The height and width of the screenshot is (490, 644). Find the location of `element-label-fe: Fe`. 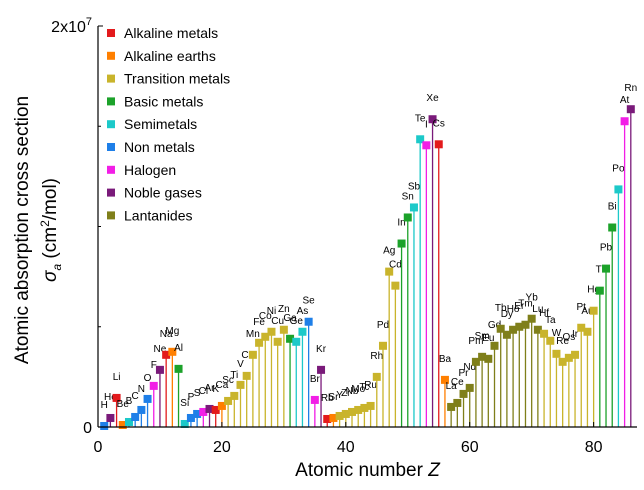

element-label-fe: Fe is located at coordinates (259, 322).